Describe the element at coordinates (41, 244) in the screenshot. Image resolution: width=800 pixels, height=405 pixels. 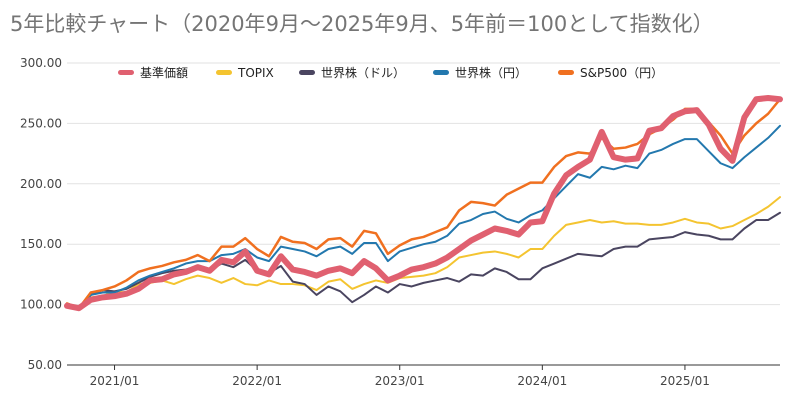
I see `y-tick-label: 150.00` at that location.